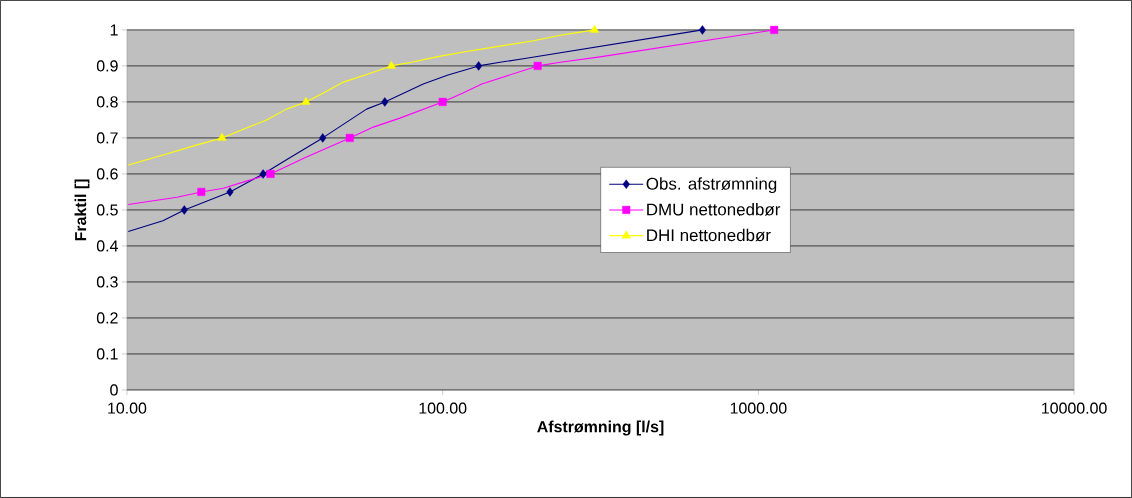  What do you see at coordinates (114, 30) in the screenshot?
I see `y-tick-label: 1` at bounding box center [114, 30].